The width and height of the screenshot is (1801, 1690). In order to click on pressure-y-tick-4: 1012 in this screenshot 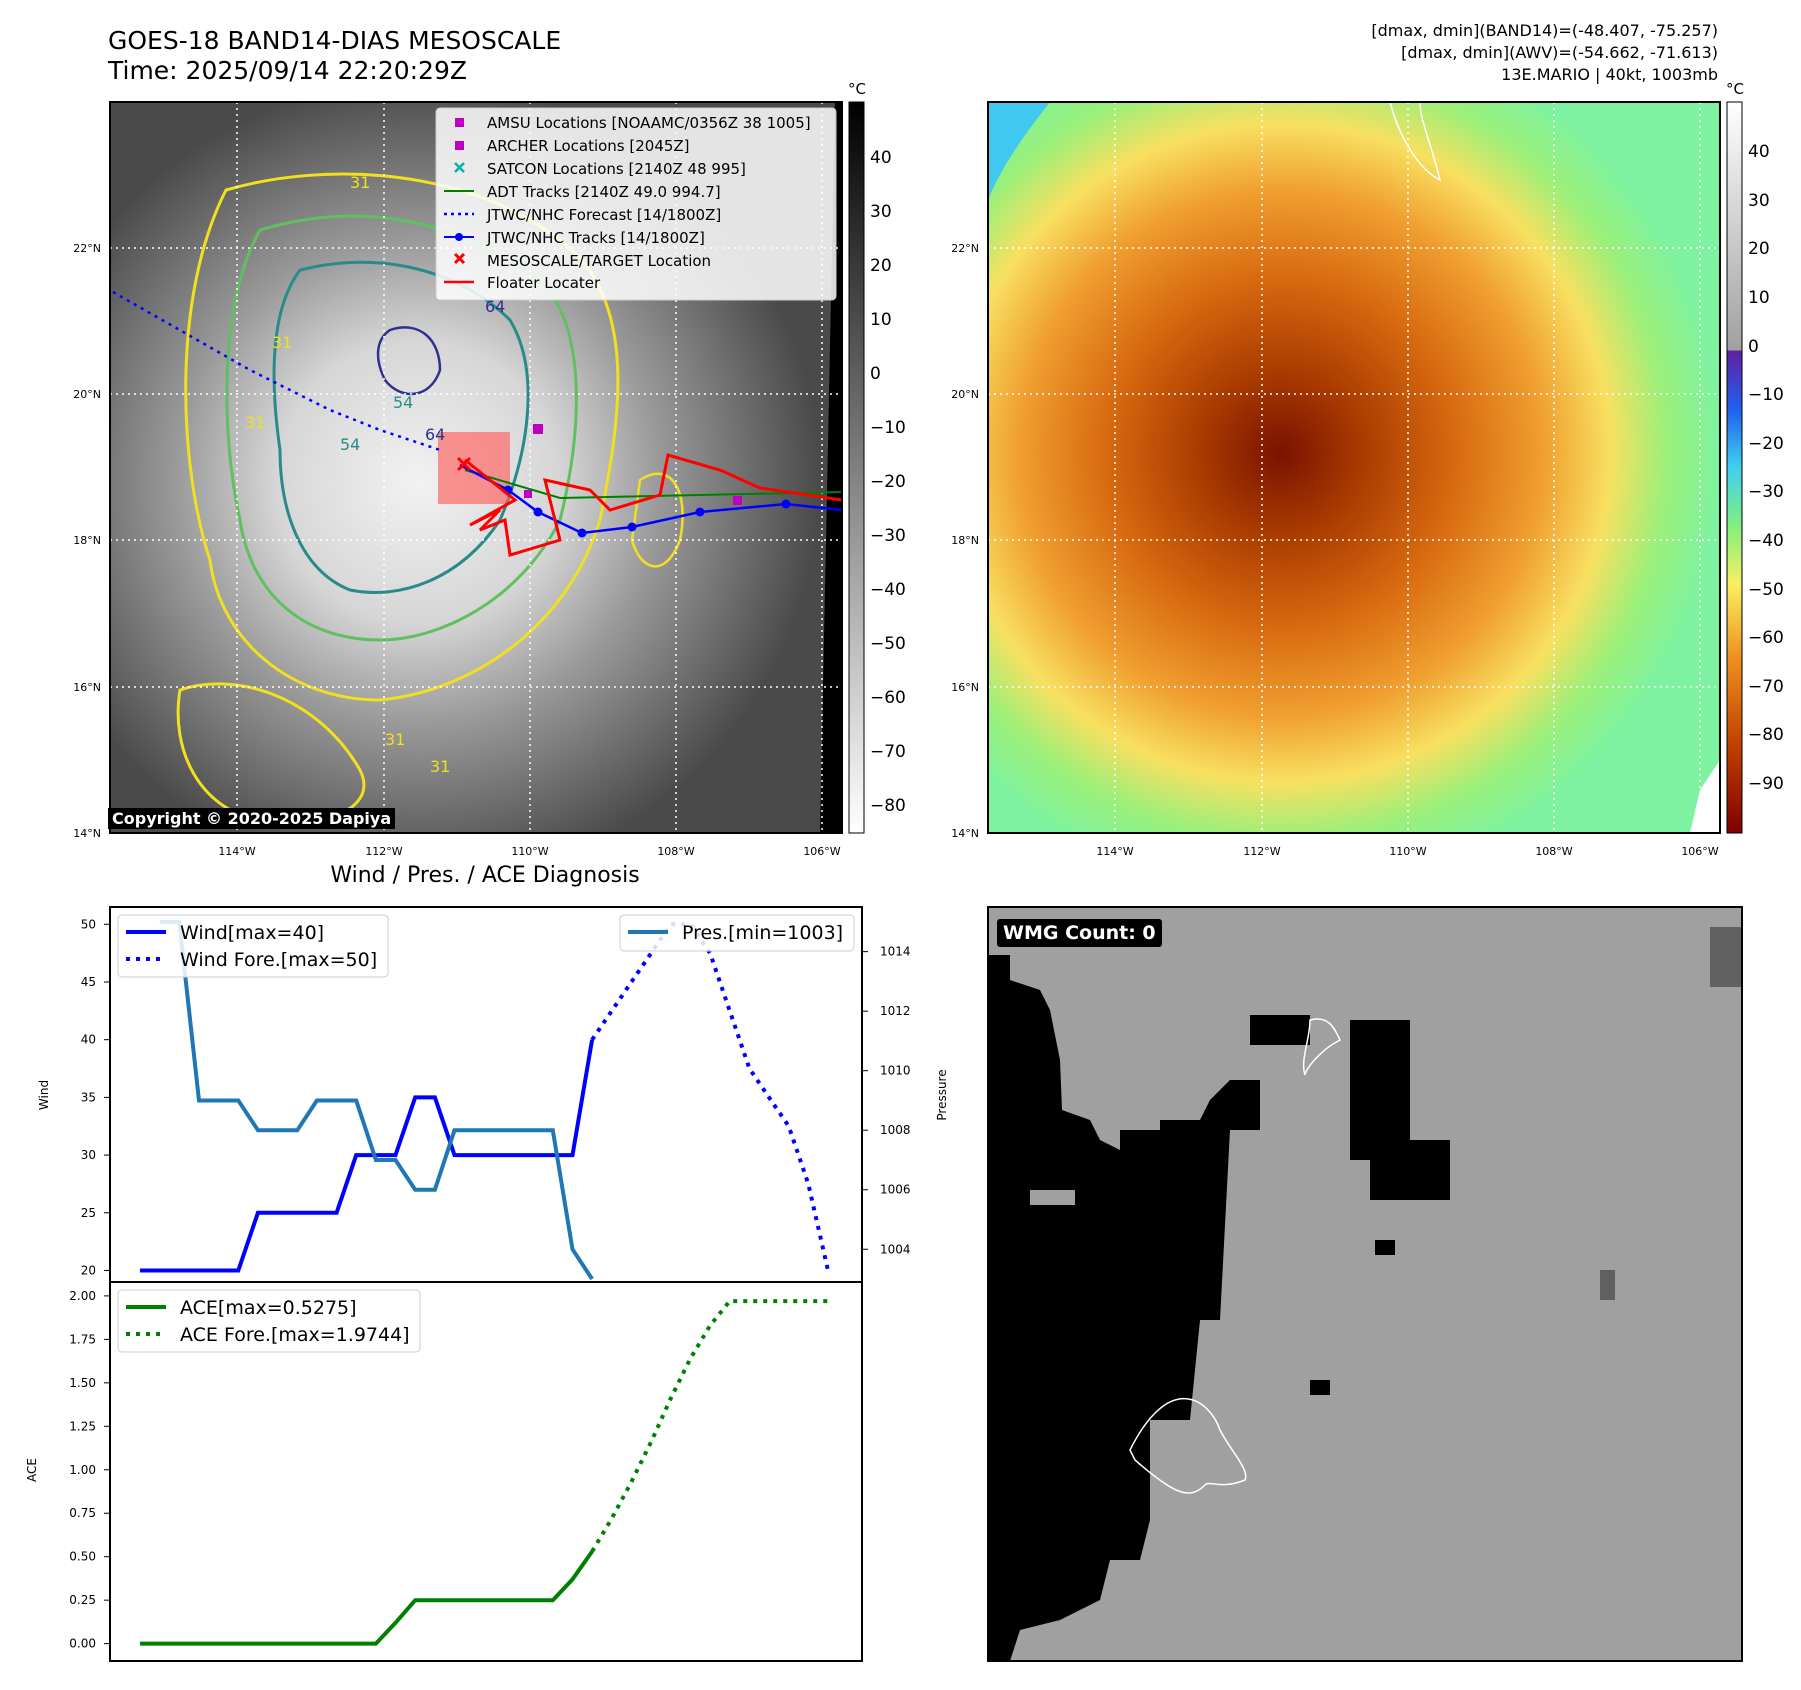, I will do `click(895, 1011)`.